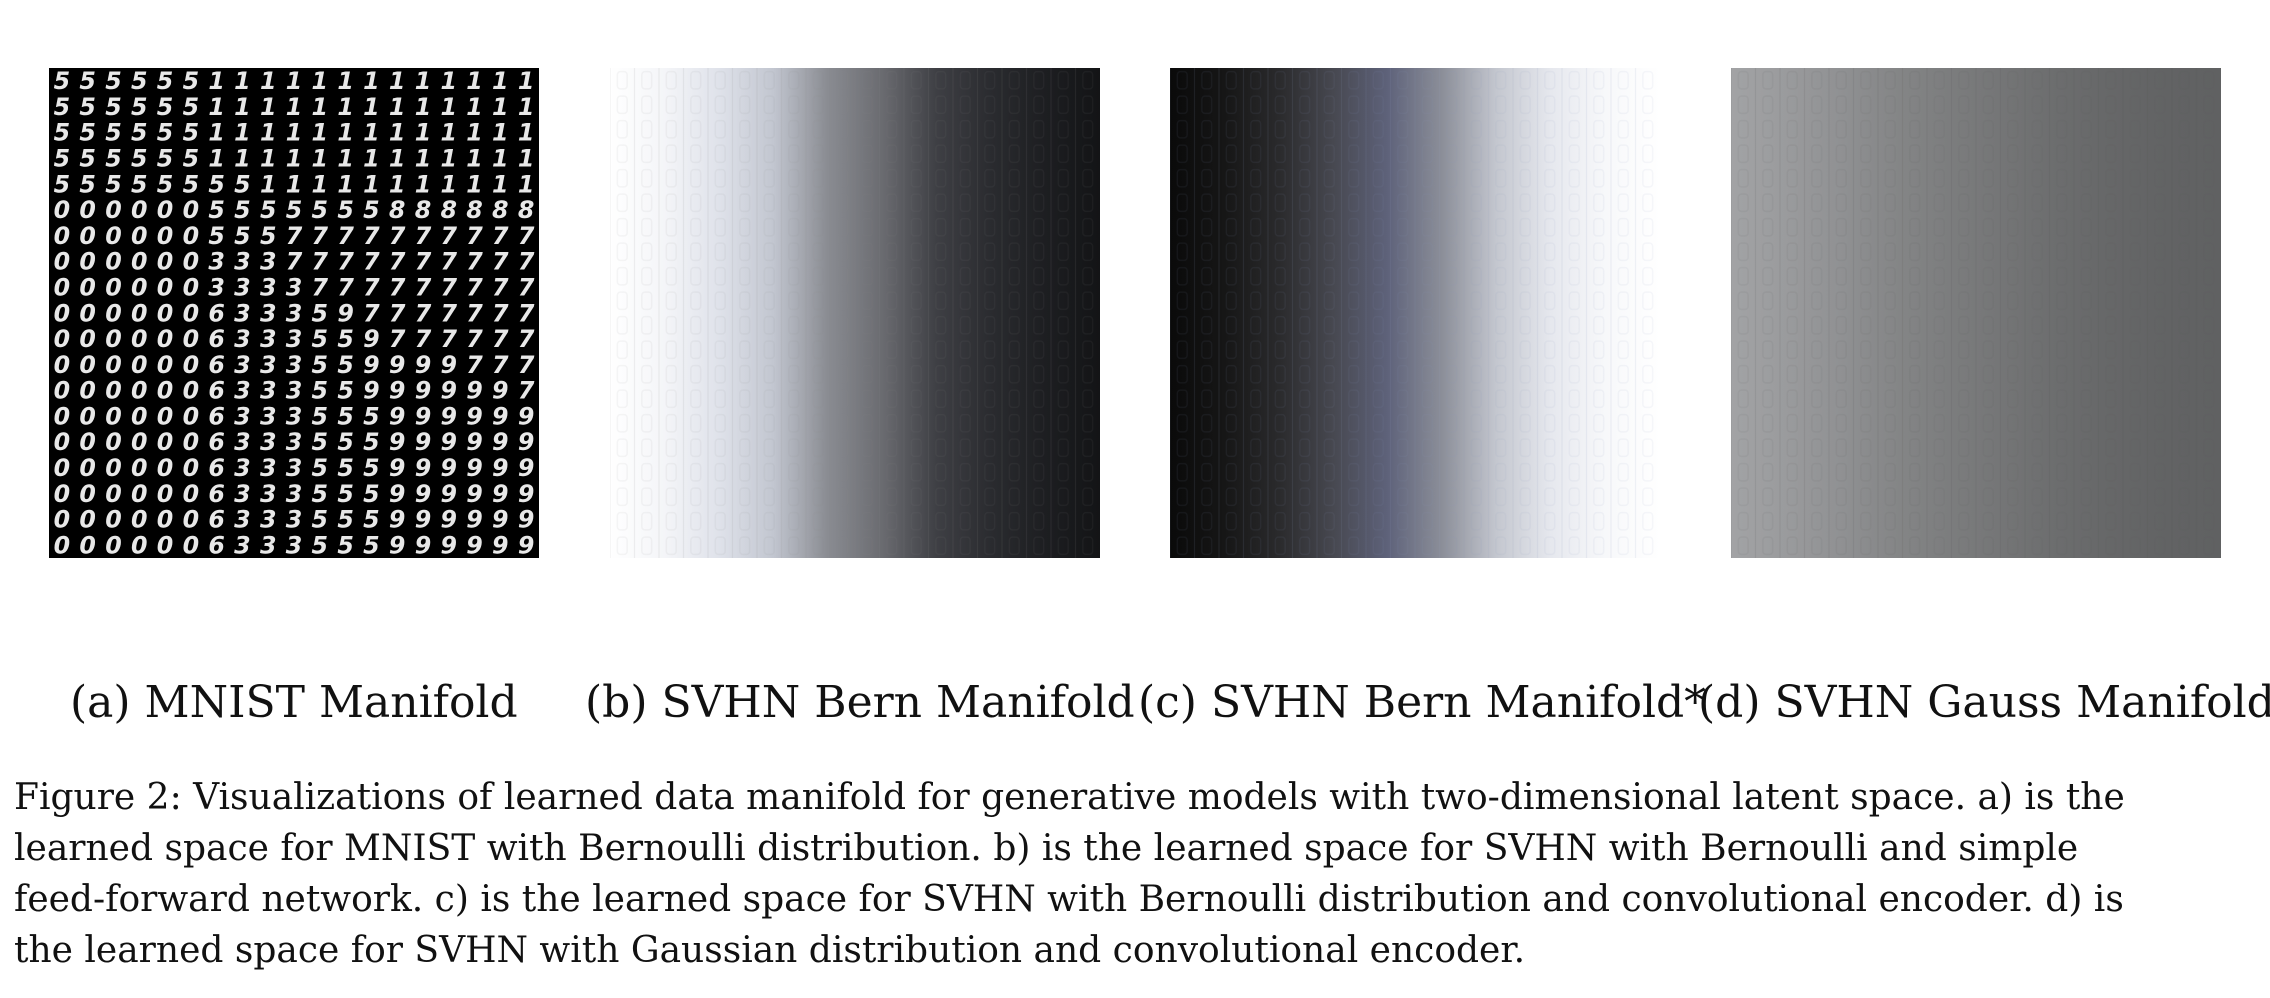  What do you see at coordinates (1422, 702) in the screenshot?
I see `subfigure-caption-c: (c) SVHN Bern Manifold*` at bounding box center [1422, 702].